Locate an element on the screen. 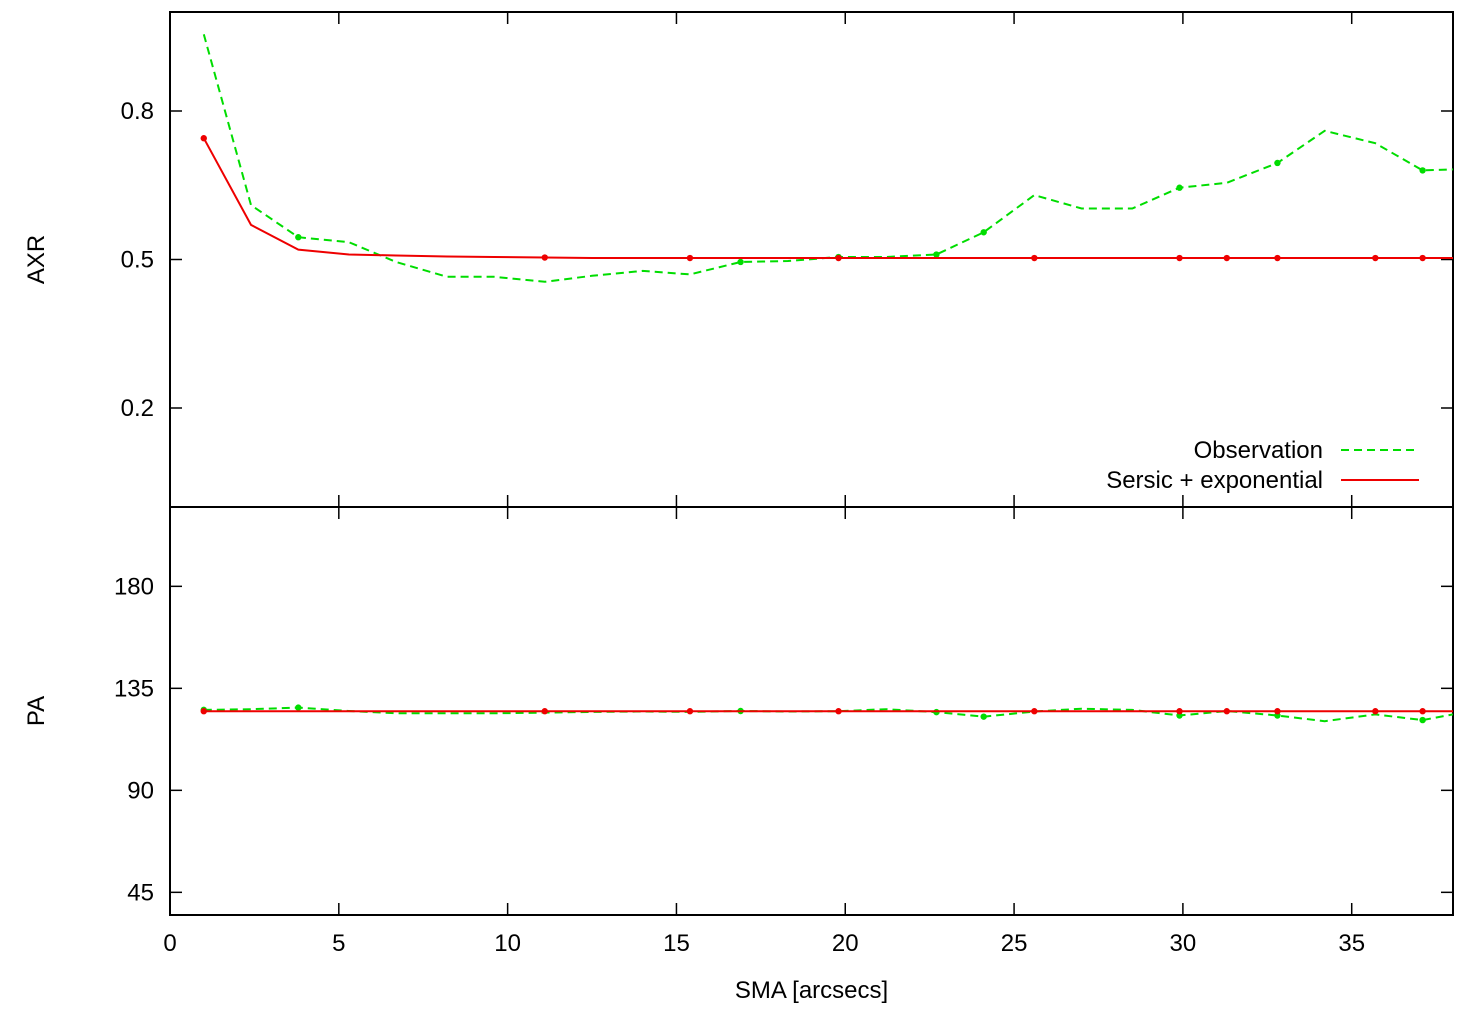 The height and width of the screenshot is (1015, 1475). x-axis-label: SMA [arcsecs] is located at coordinates (811, 990).